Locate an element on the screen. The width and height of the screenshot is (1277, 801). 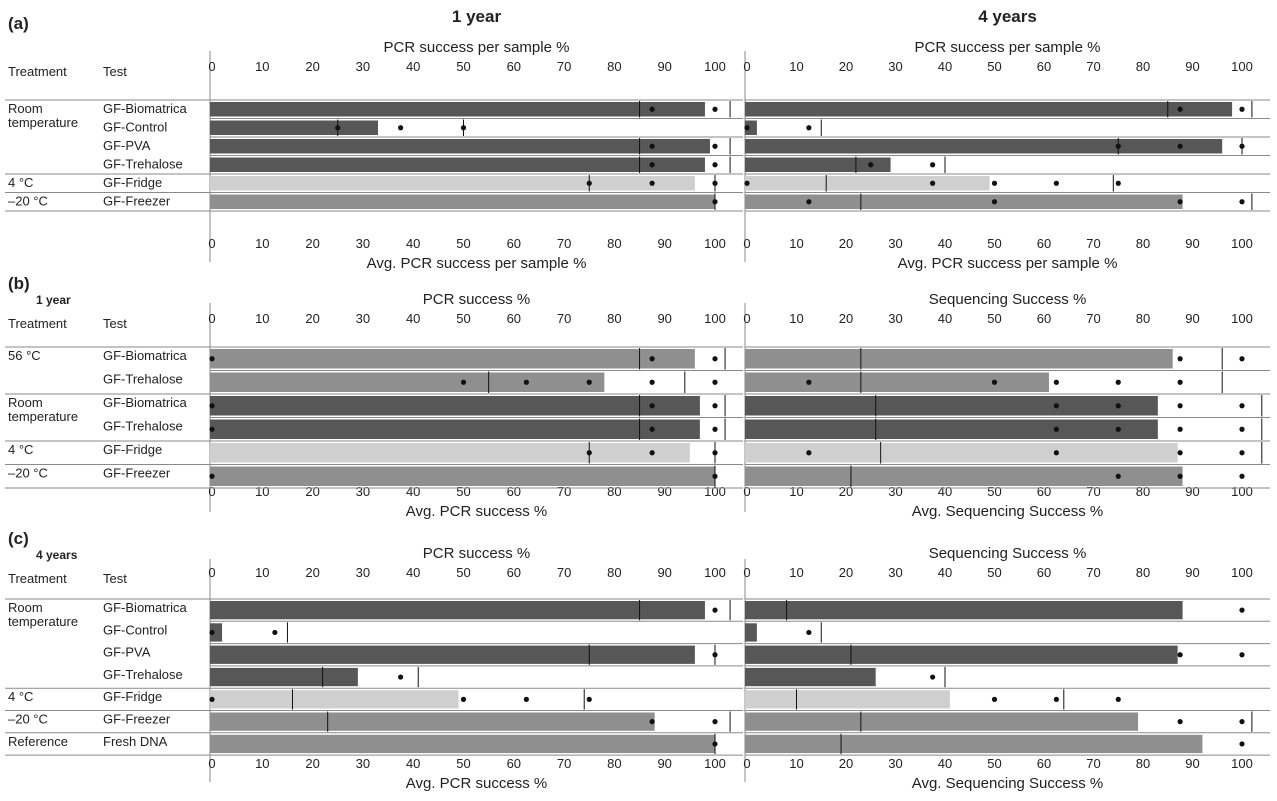
category-label: GF-Fridge is located at coordinates (132, 696).